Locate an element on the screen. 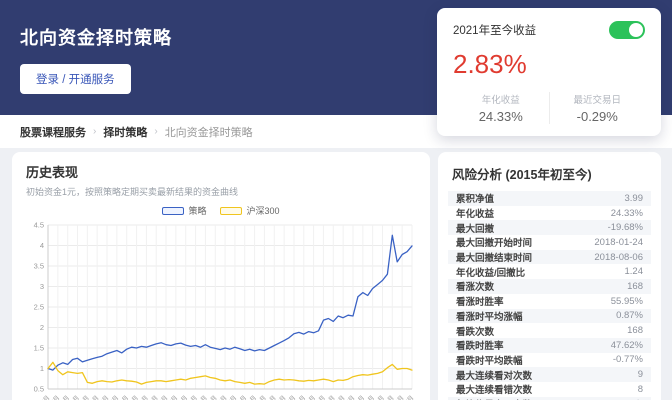 The width and height of the screenshot is (672, 400). risk-row-value: 2018-01-24 is located at coordinates (618, 242).